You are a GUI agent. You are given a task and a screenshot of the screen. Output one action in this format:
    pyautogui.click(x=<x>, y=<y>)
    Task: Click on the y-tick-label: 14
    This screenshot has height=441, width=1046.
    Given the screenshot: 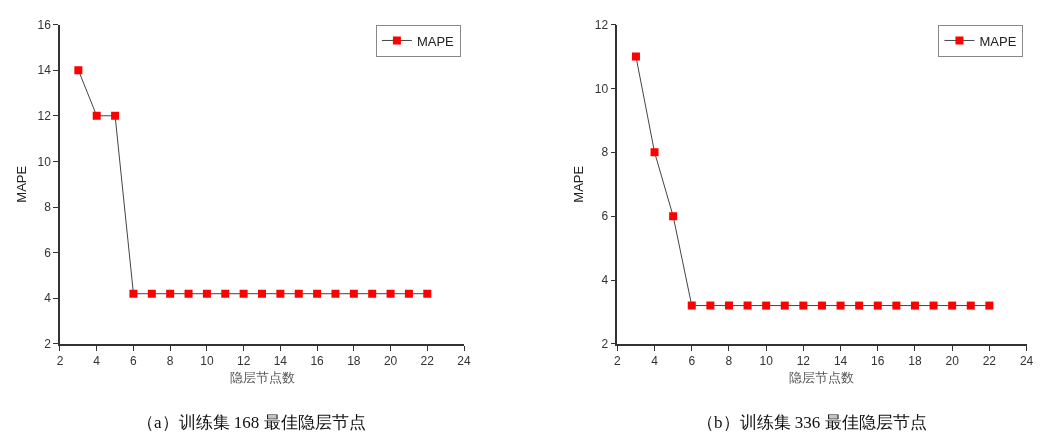 What is the action you would take?
    pyautogui.click(x=44, y=70)
    